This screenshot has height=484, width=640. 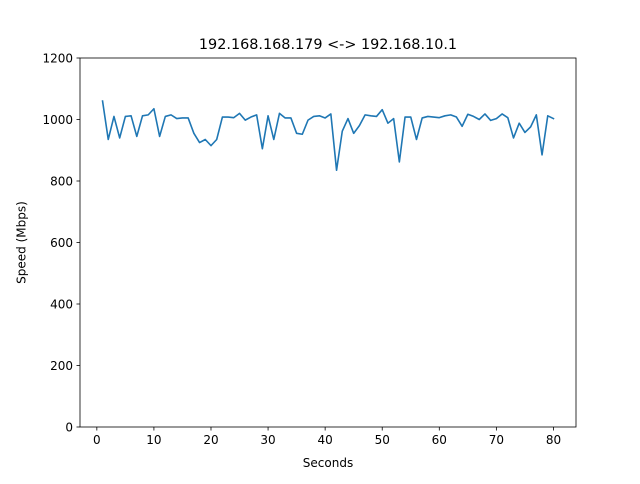 I want to click on y-tick-label: 600, so click(x=61, y=243).